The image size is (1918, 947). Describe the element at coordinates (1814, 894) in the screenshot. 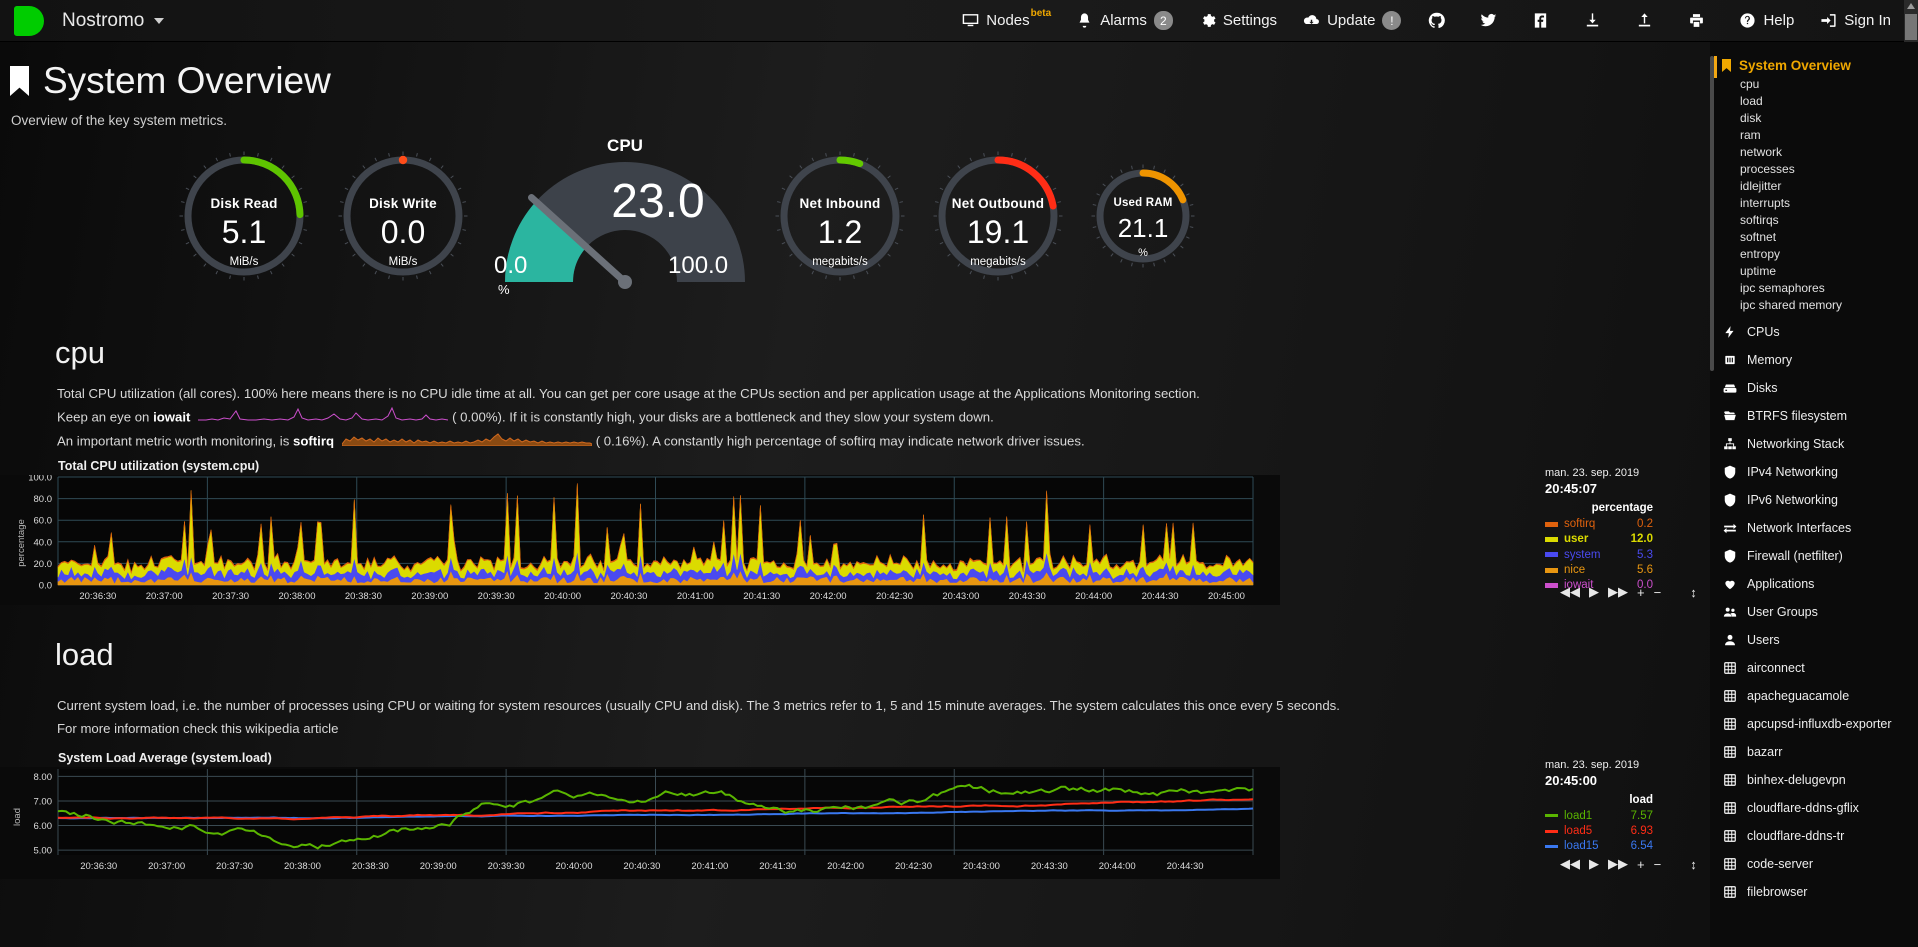

I see `sidebar-item-filebrowser: filebrowser` at that location.